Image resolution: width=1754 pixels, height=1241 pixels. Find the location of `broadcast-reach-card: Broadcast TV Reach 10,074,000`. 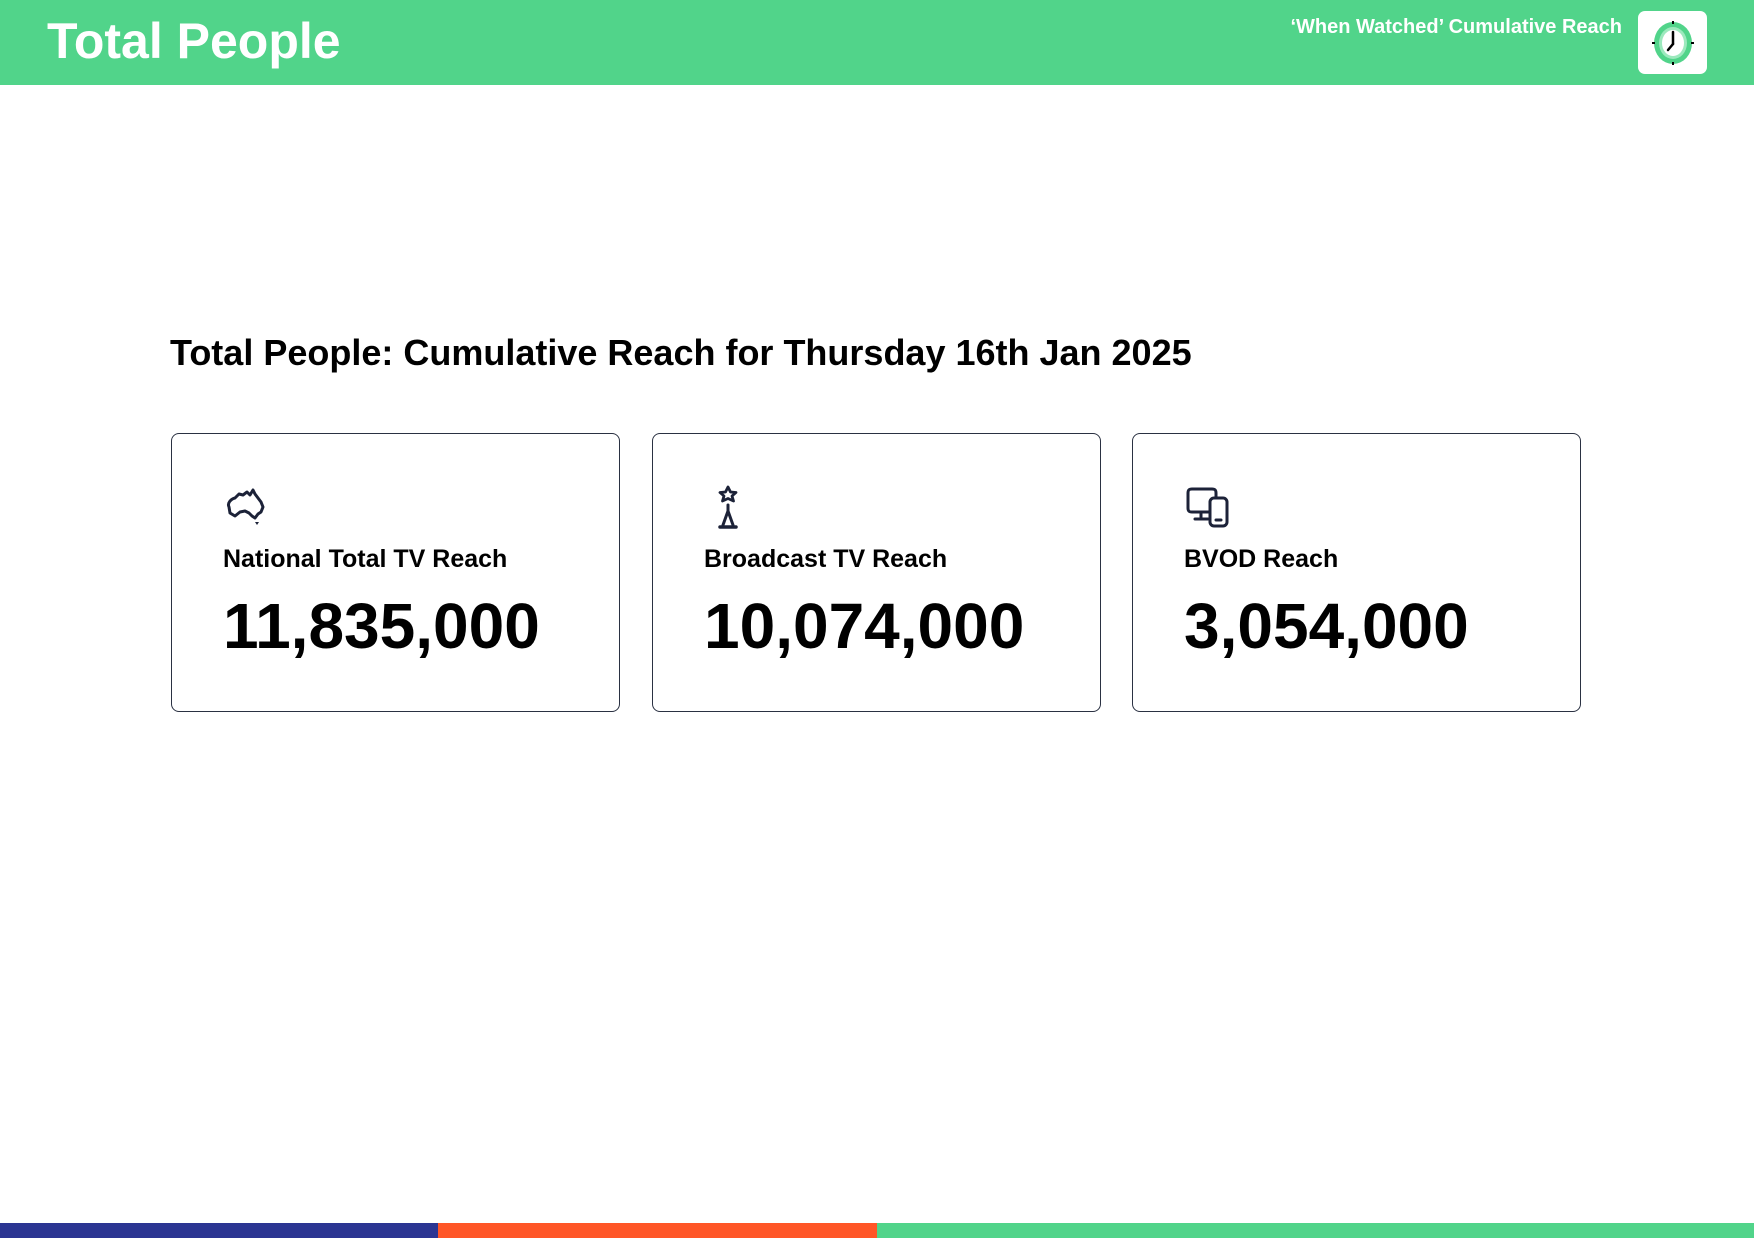

broadcast-reach-card: Broadcast TV Reach 10,074,000 is located at coordinates (876, 572).